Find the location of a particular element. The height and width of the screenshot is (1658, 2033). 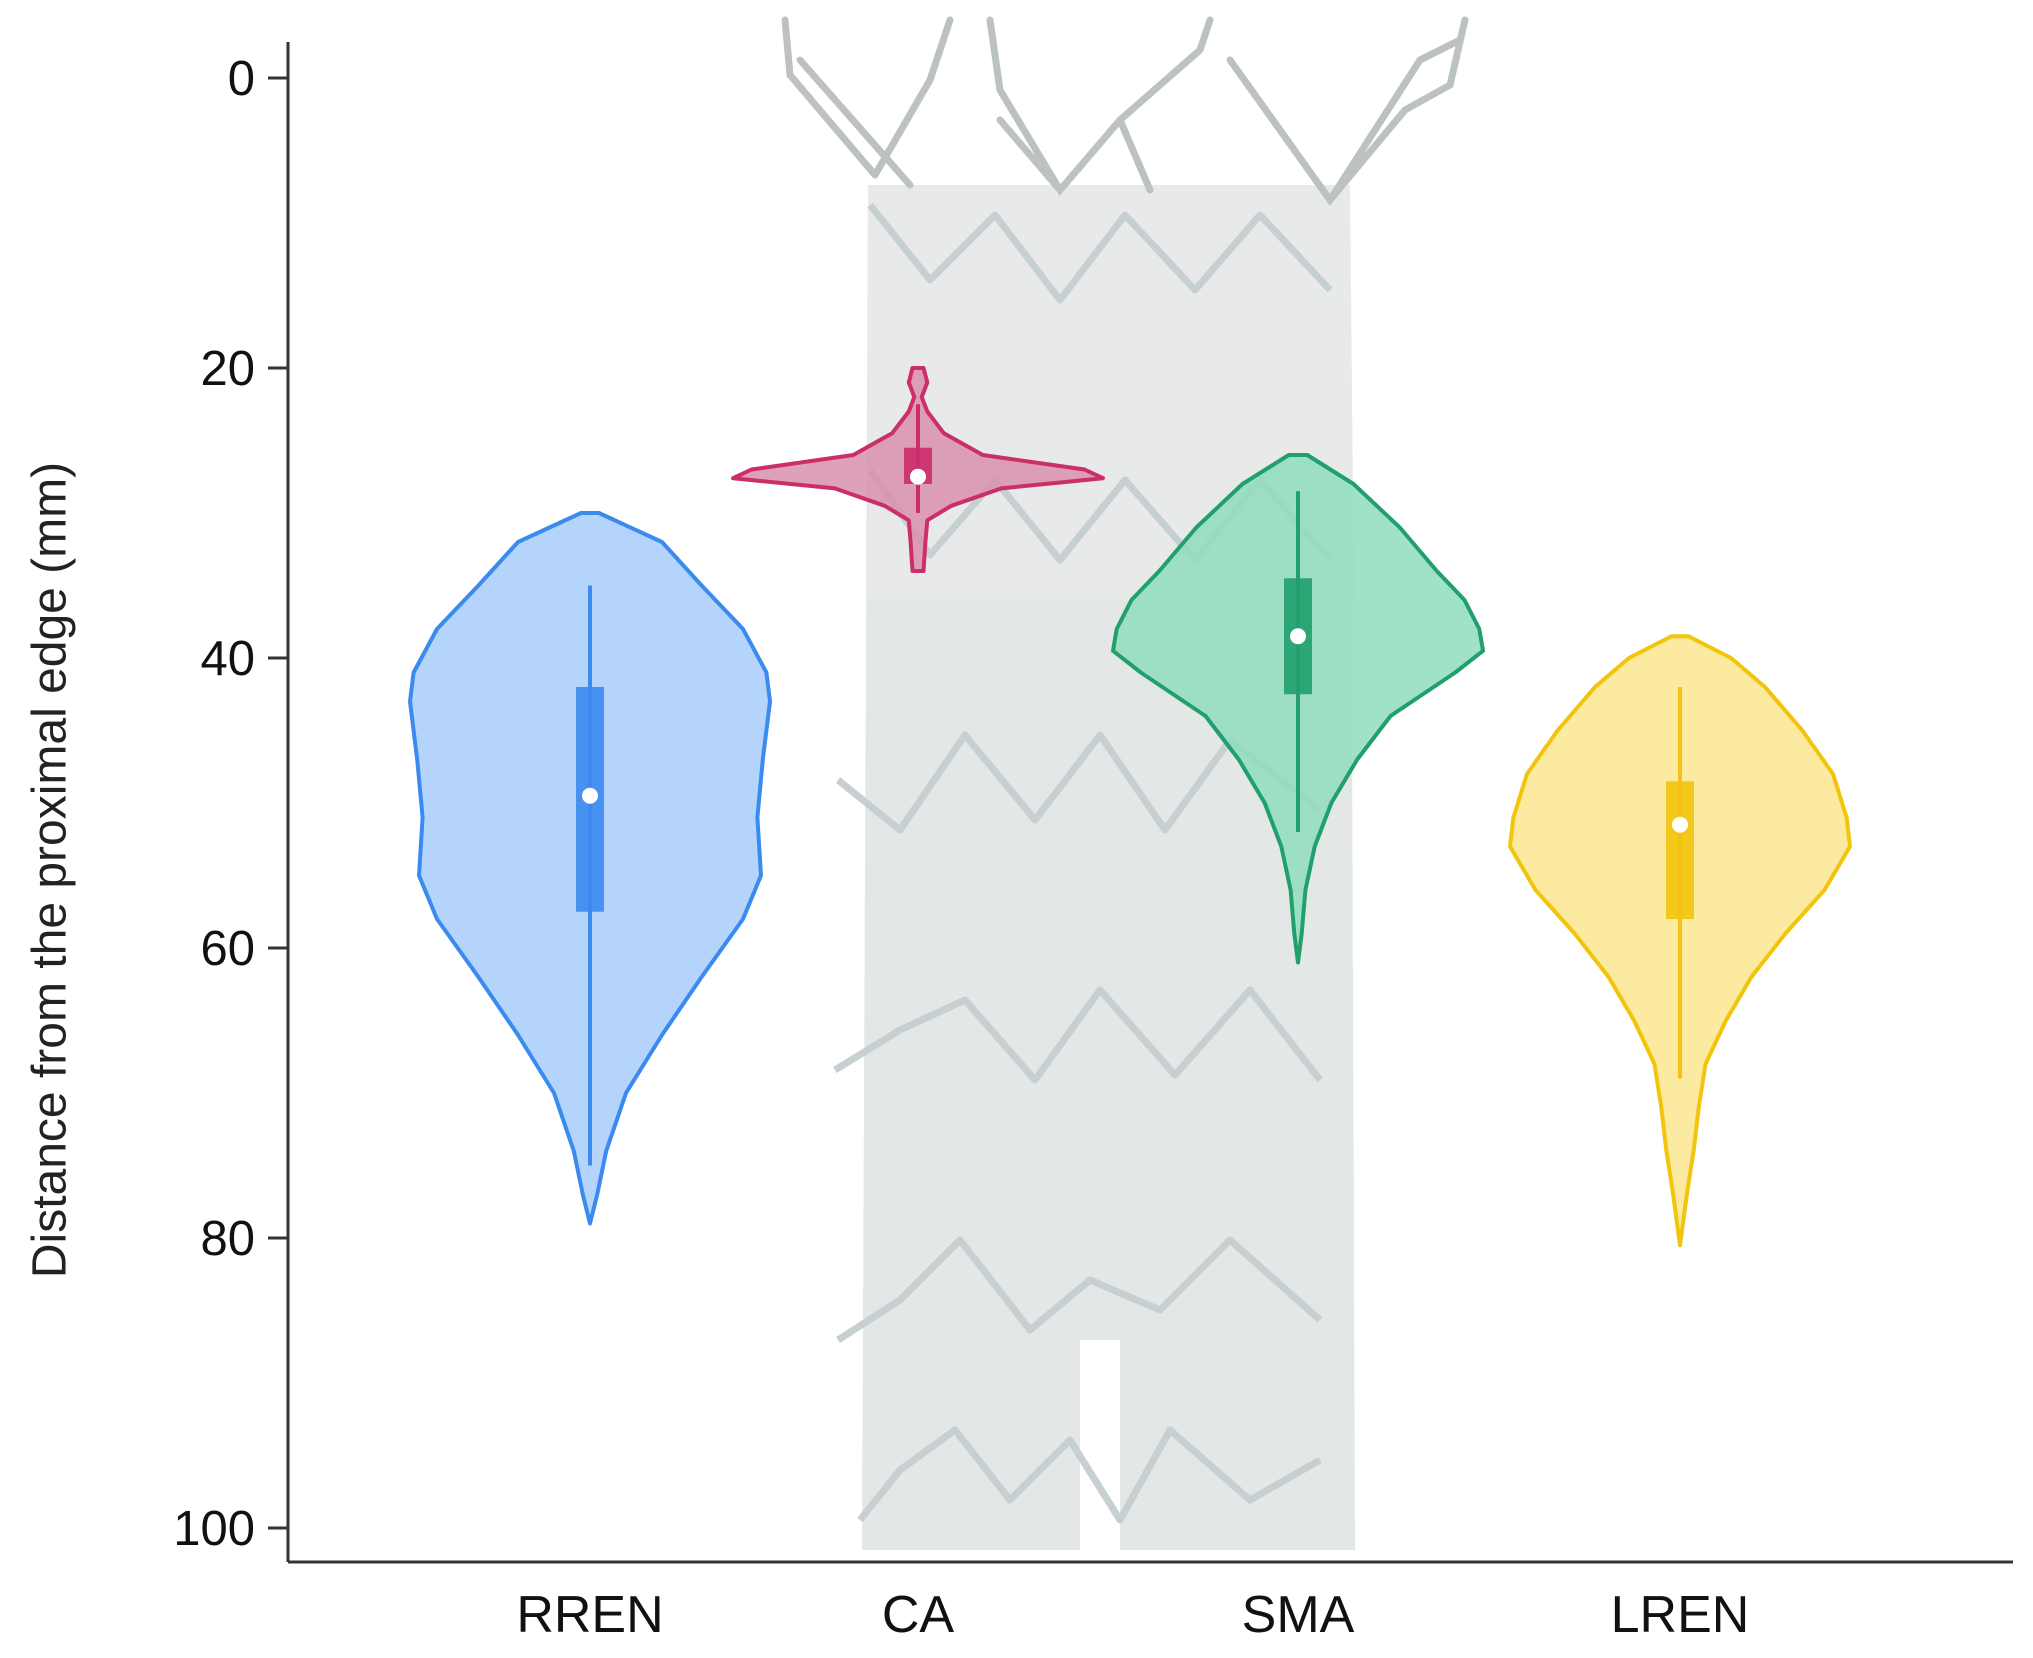

y-ticks: 0 20 40 60 80 100 is located at coordinates (230, 804).